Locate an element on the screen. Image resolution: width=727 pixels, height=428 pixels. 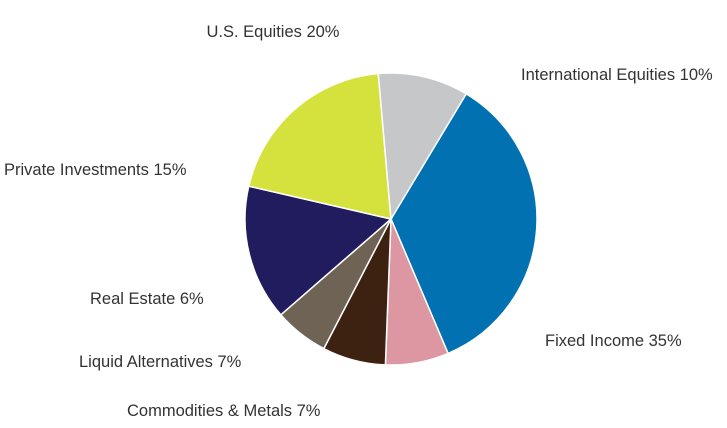
label-international-equities: International Equities 10% is located at coordinates (617, 75).